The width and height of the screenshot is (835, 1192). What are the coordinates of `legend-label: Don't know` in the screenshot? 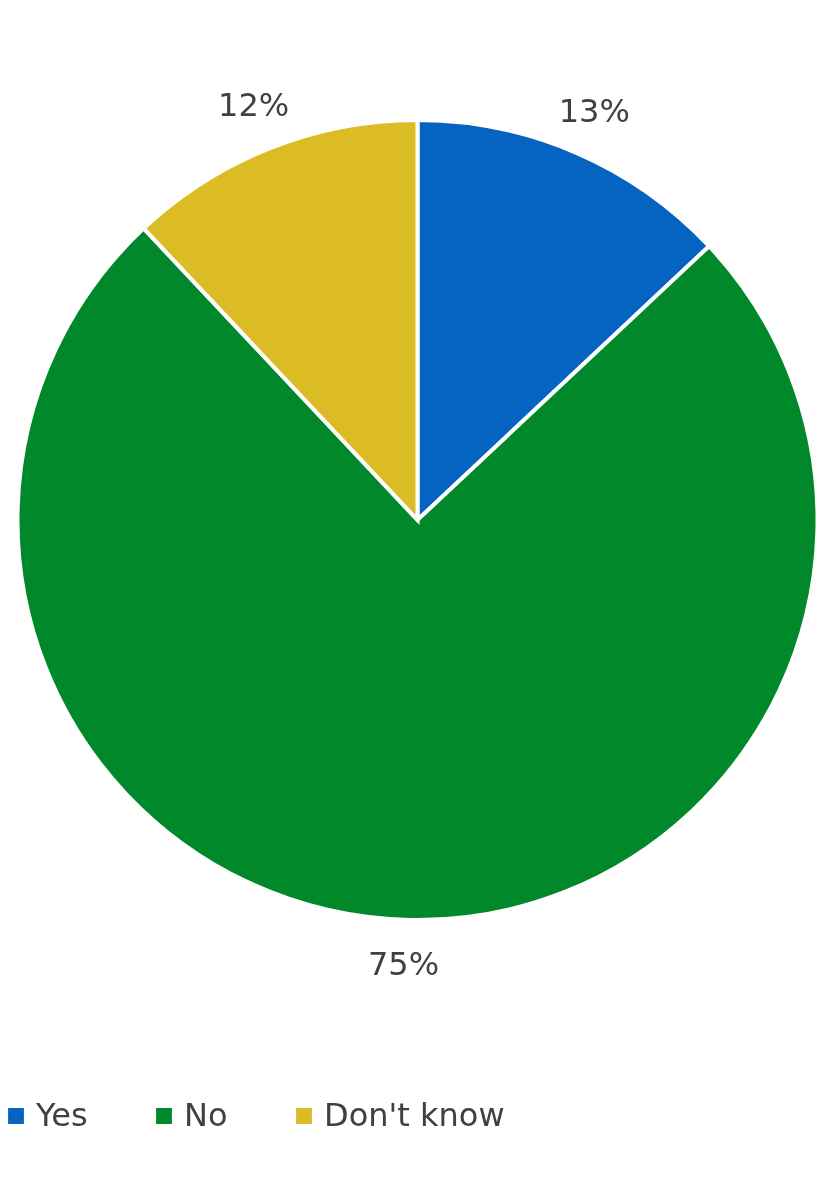 It's located at (414, 1115).